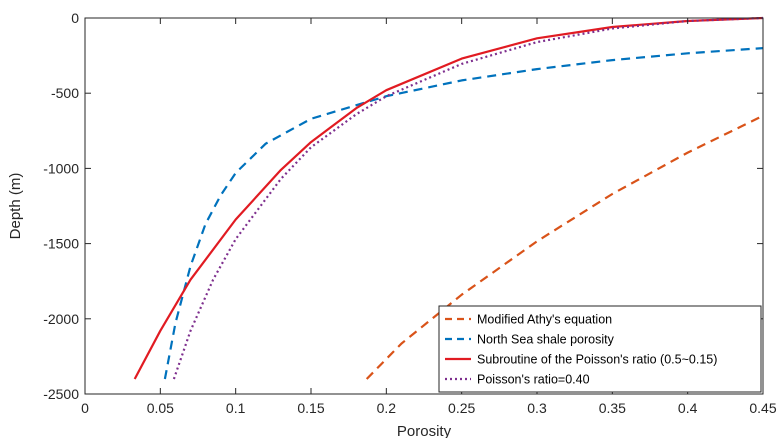 The image size is (780, 438). What do you see at coordinates (15, 206) in the screenshot?
I see `y-axis-label: Depth (m)` at bounding box center [15, 206].